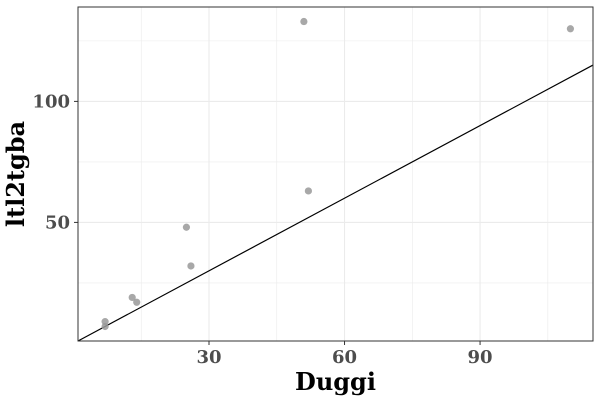 The height and width of the screenshot is (400, 600). I want to click on x-tick-label: 60, so click(344, 357).